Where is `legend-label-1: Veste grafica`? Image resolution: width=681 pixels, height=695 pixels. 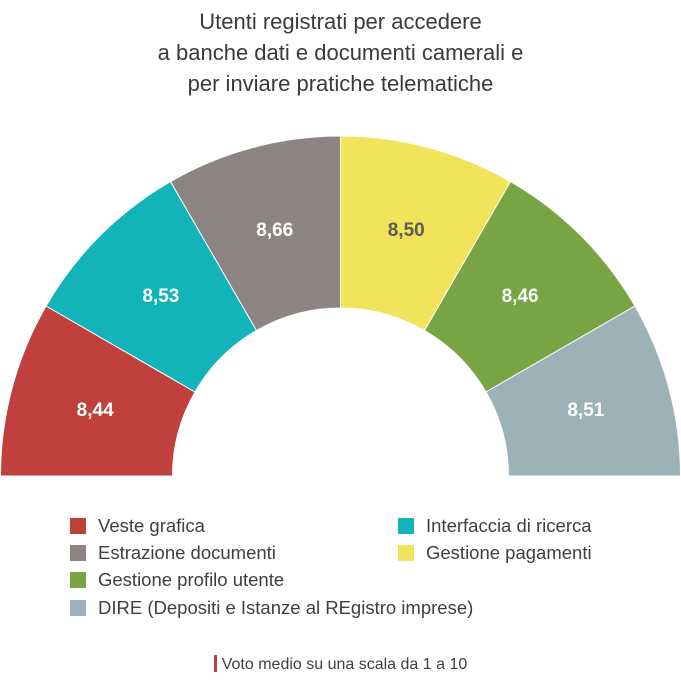 legend-label-1: Veste grafica is located at coordinates (151, 525).